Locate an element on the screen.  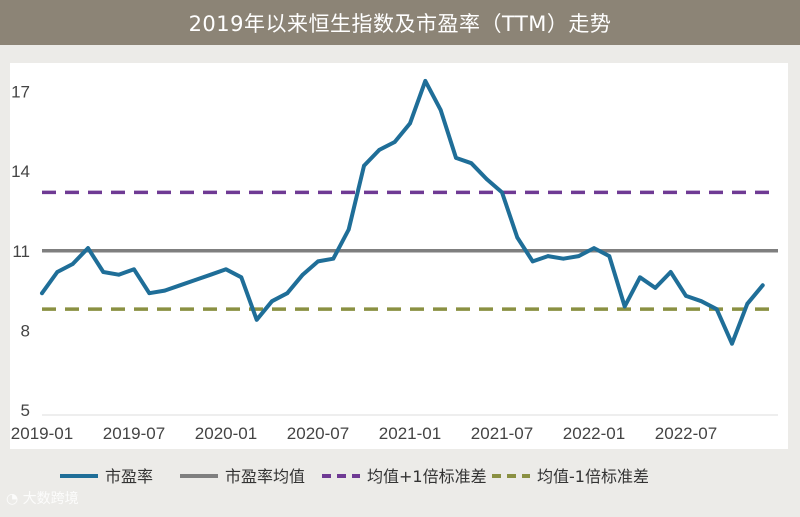
watermark-icon: ◔ is located at coordinates (12, 499).